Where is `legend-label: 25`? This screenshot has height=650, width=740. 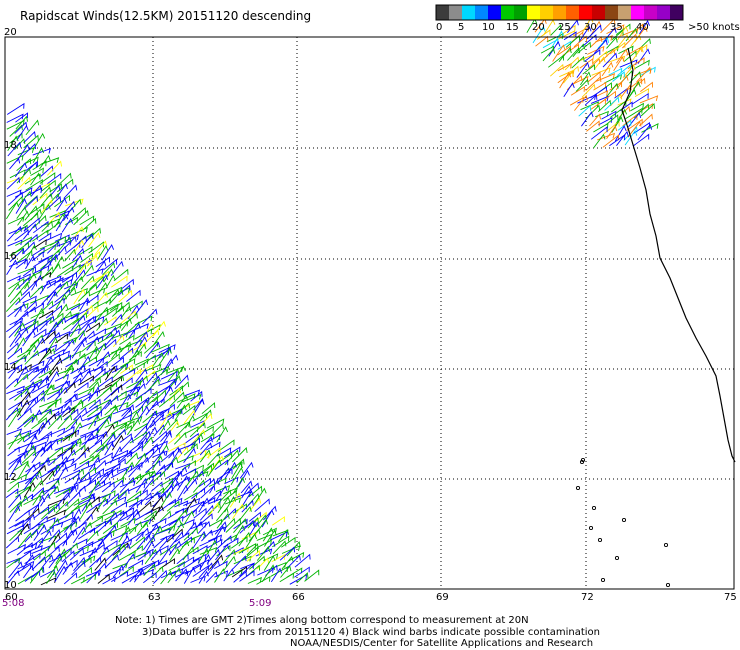
legend-label: 25 is located at coordinates (564, 27).